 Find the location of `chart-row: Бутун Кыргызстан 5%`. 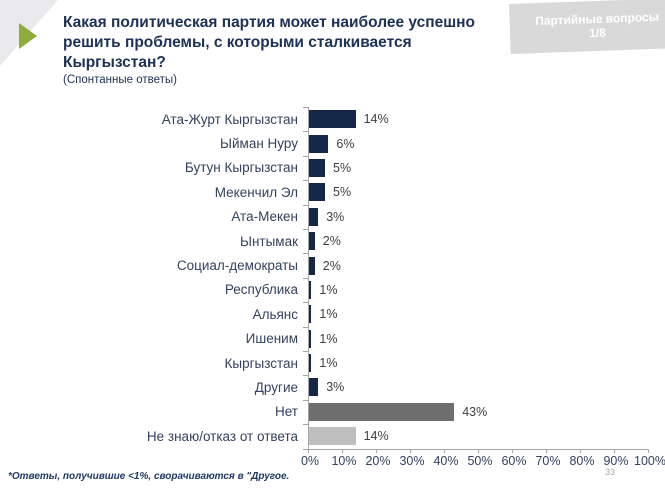

chart-row: Бутун Кыргызстан 5% is located at coordinates (332, 168).